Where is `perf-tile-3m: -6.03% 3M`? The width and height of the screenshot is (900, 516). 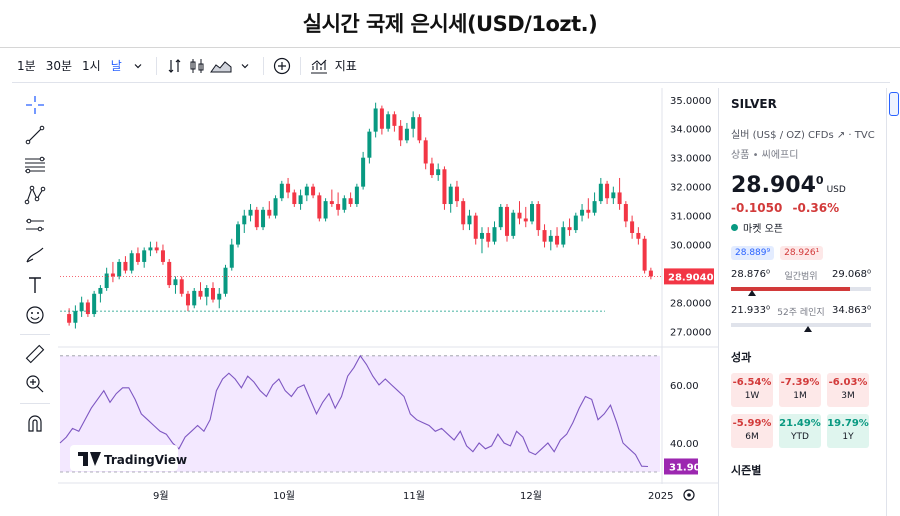
perf-tile-3m: -6.03% 3M is located at coordinates (848, 390).